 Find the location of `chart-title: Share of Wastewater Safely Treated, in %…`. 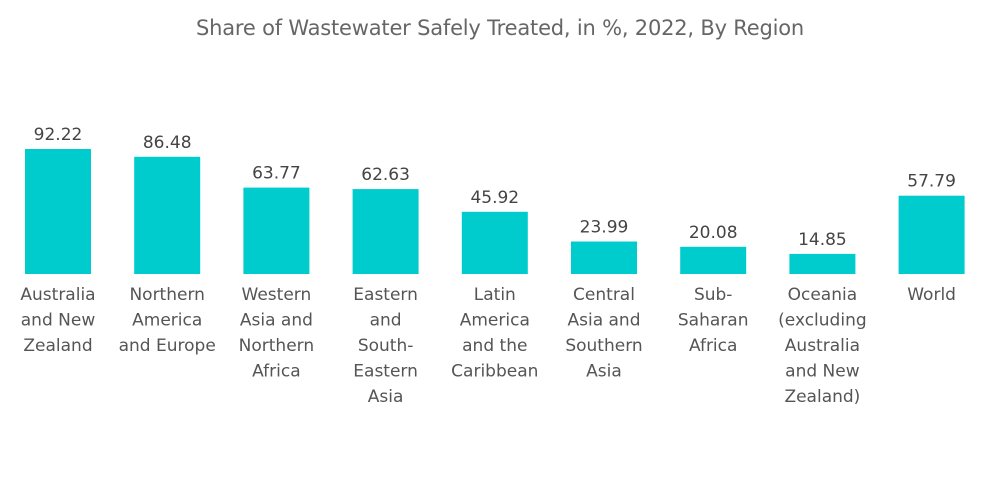

chart-title: Share of Wastewater Safely Treated, in %… is located at coordinates (500, 28).